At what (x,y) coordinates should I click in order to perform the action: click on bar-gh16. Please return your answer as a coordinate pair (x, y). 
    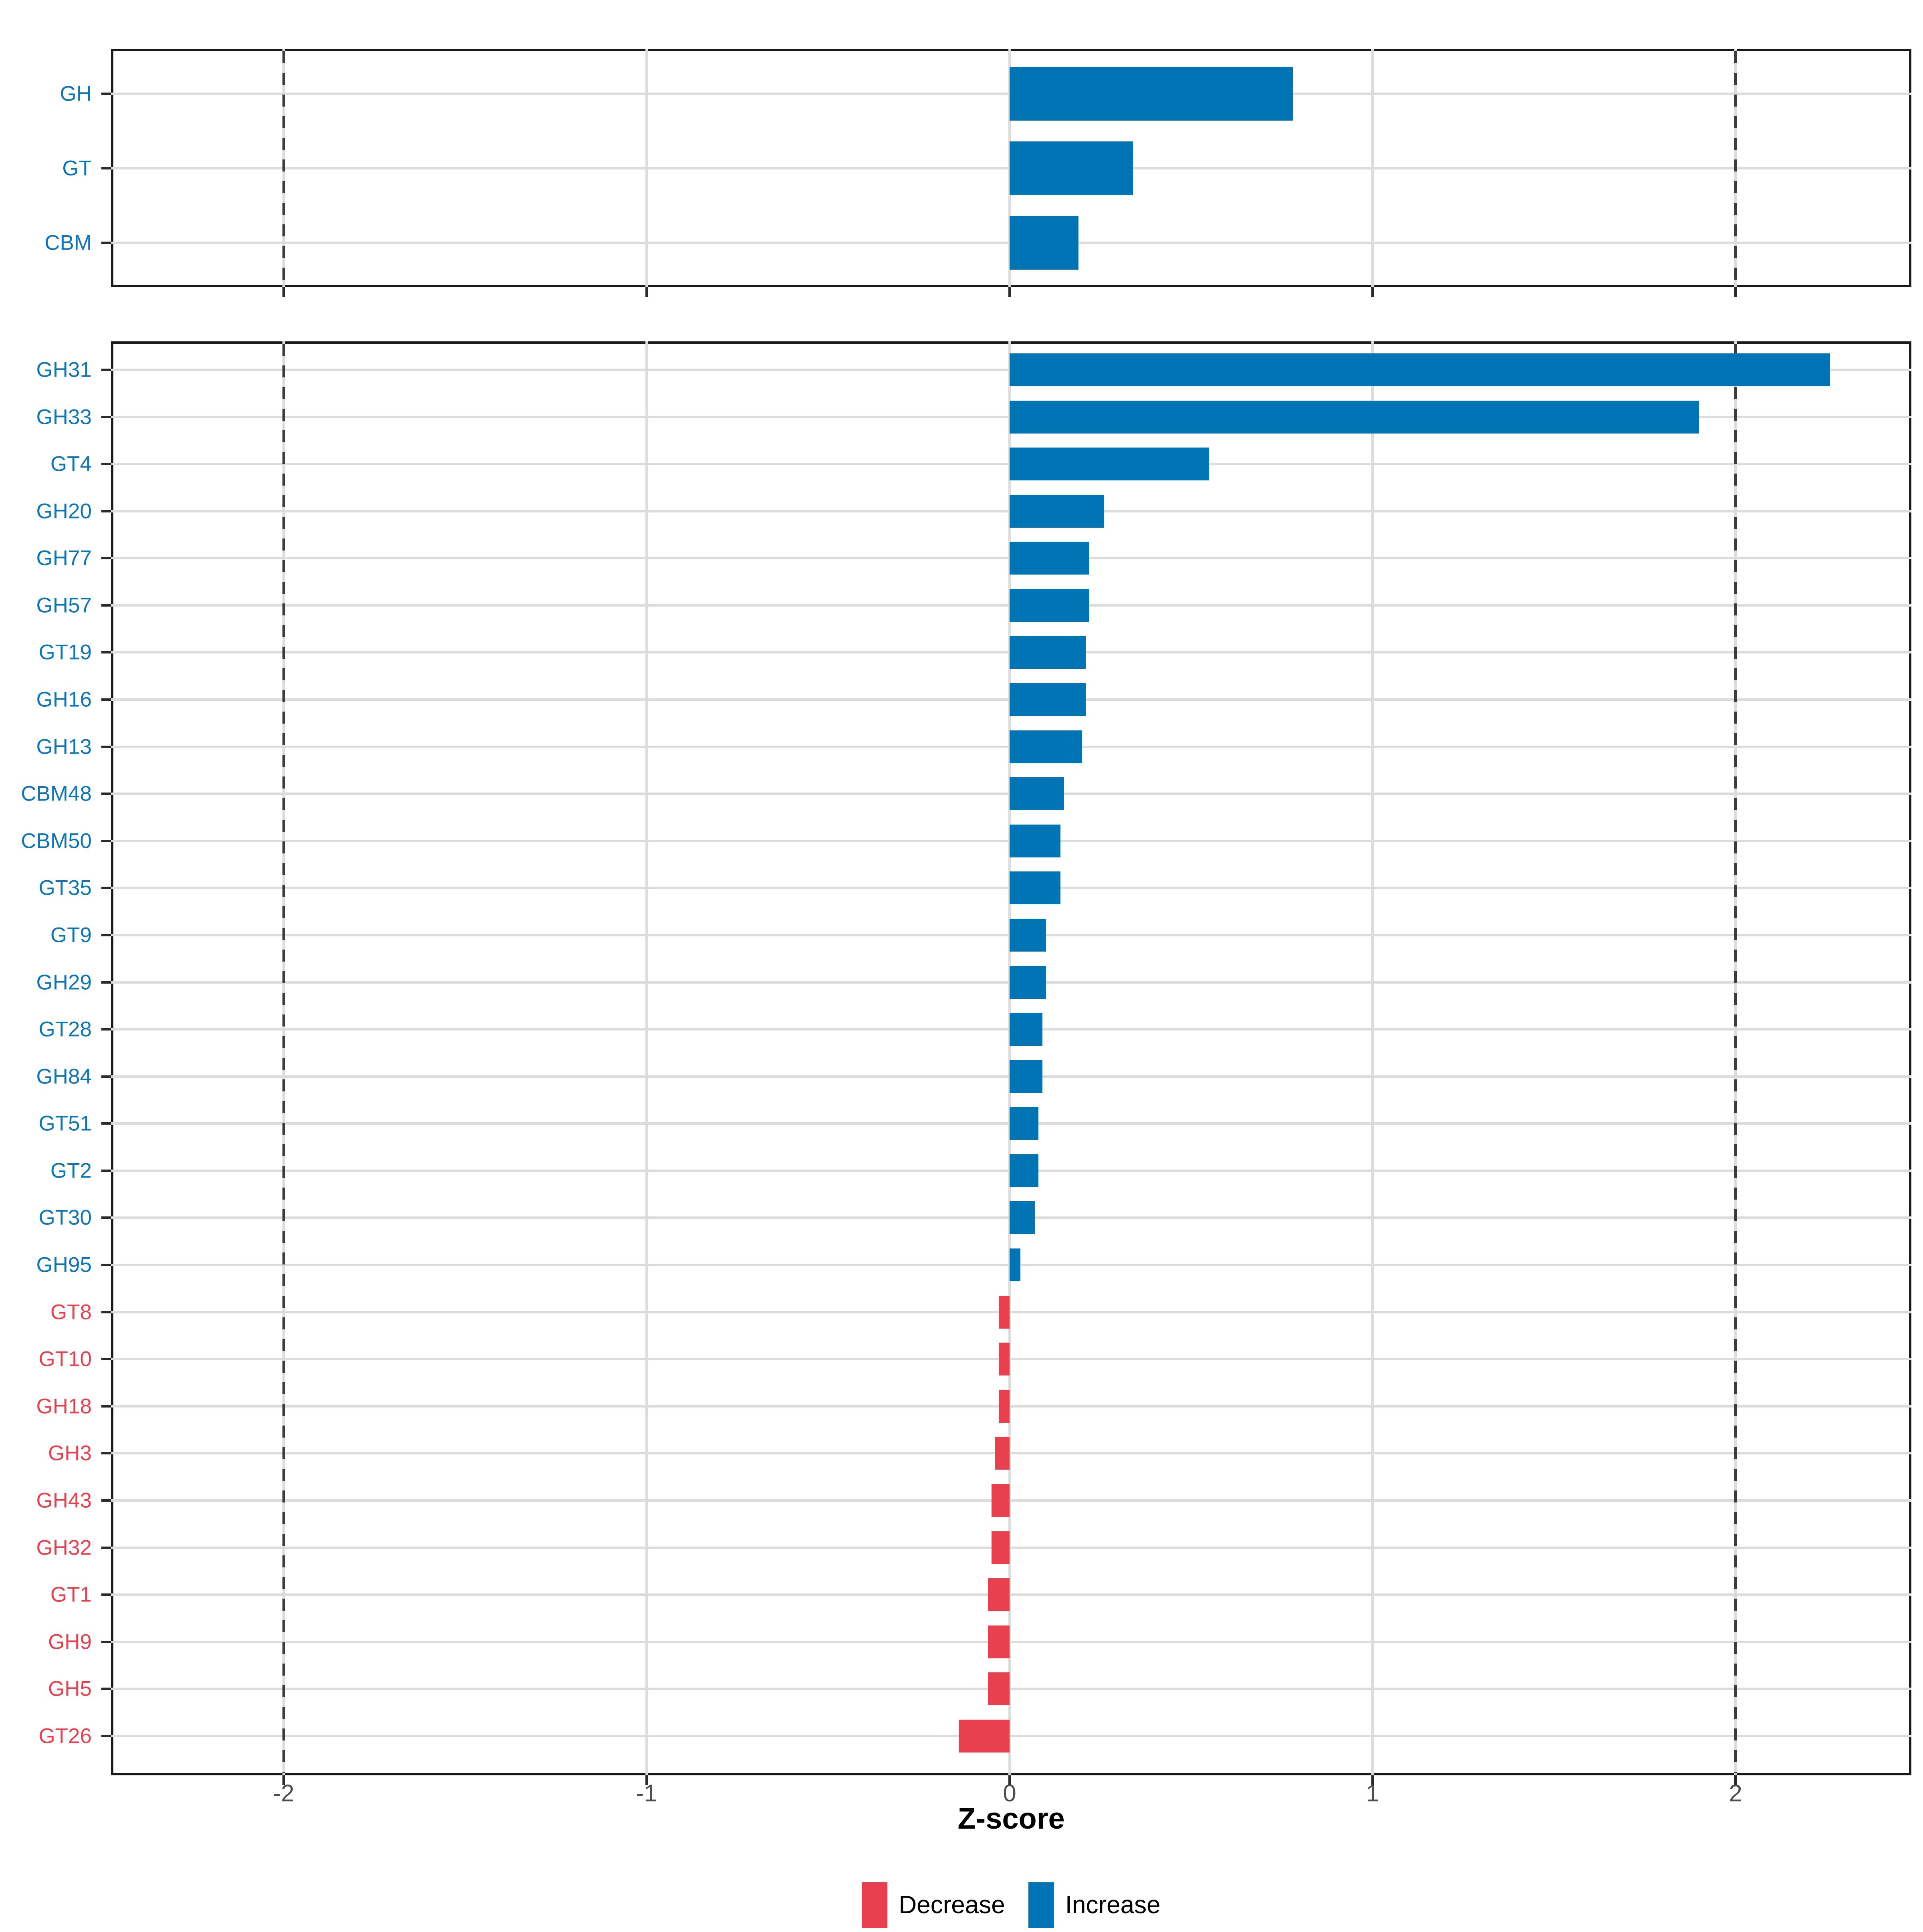
    Looking at the image, I should click on (1048, 699).